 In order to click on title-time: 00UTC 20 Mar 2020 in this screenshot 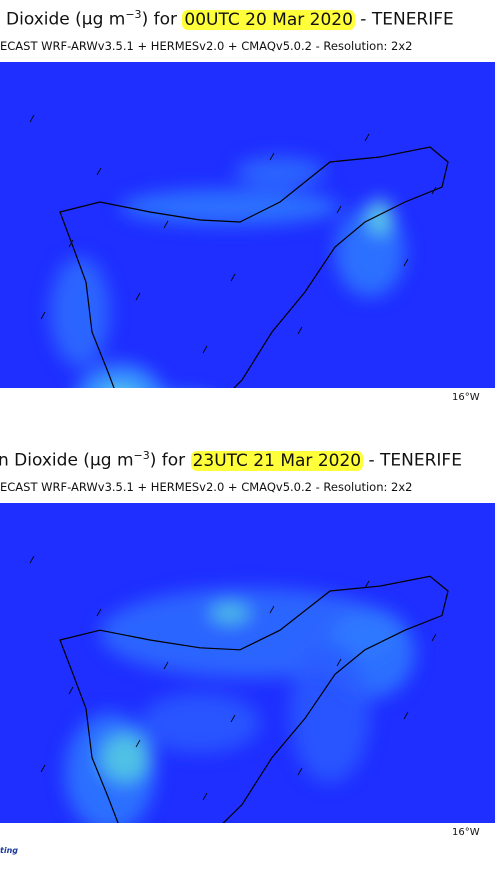, I will do `click(268, 19)`.